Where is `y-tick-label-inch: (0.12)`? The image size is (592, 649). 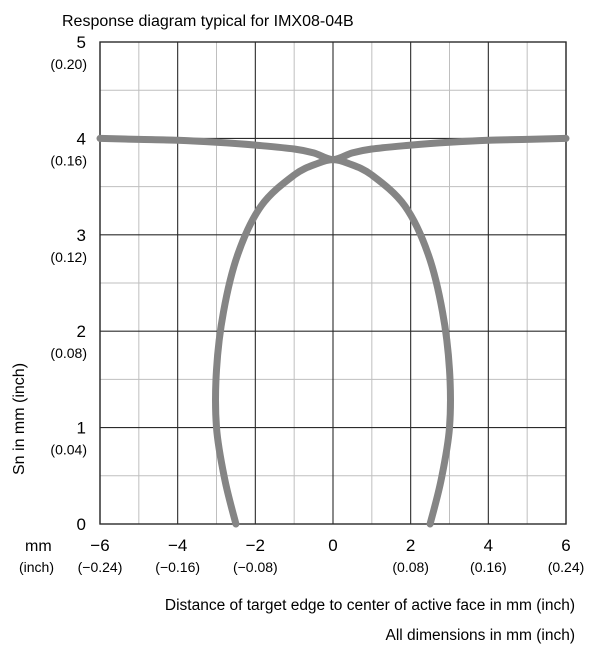 y-tick-label-inch: (0.12) is located at coordinates (68, 257).